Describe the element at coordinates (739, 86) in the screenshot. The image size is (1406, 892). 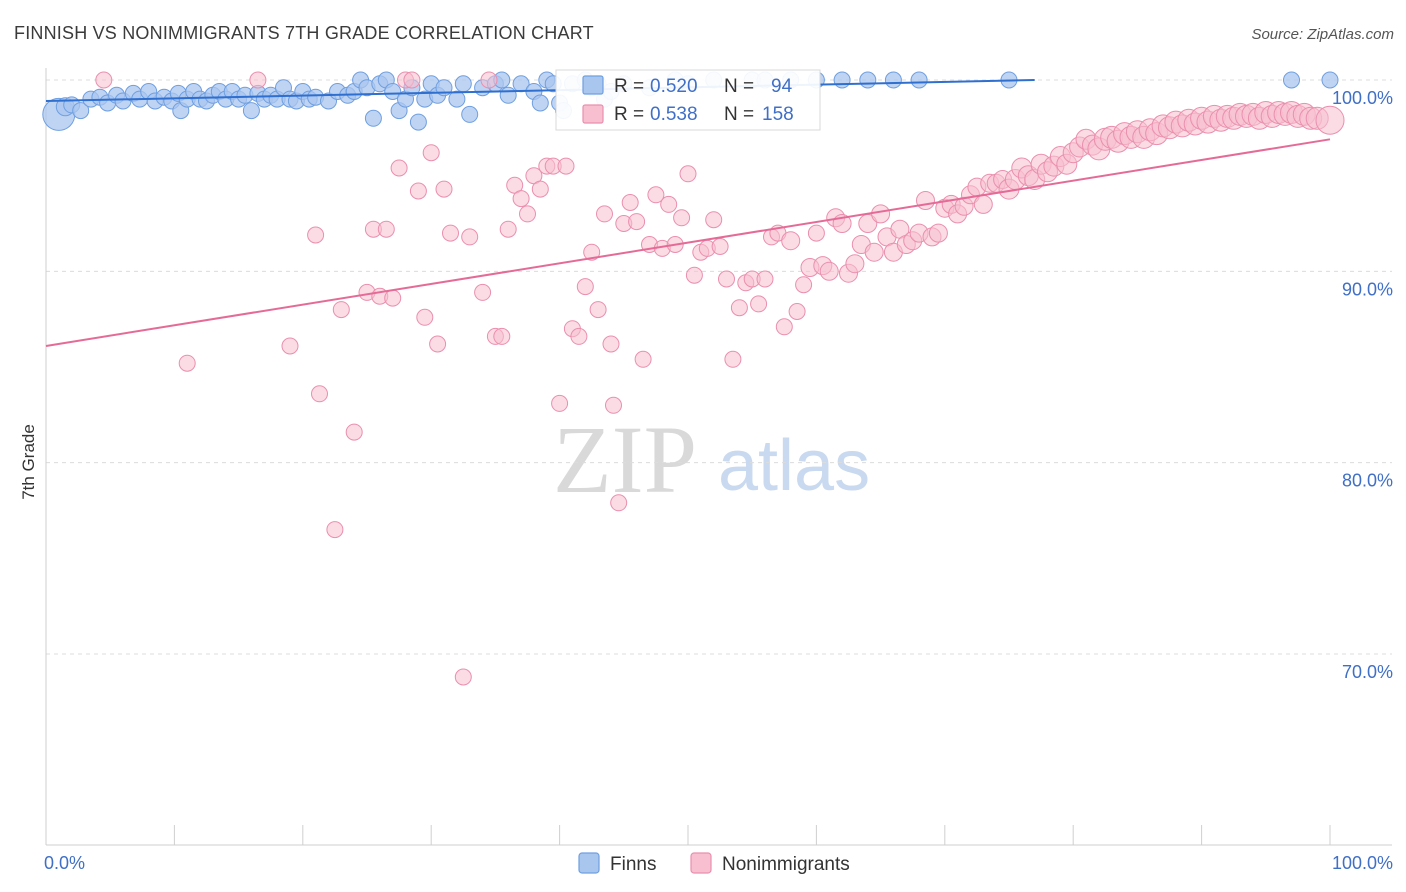
I see `stats-finns-n-label: N =` at that location.